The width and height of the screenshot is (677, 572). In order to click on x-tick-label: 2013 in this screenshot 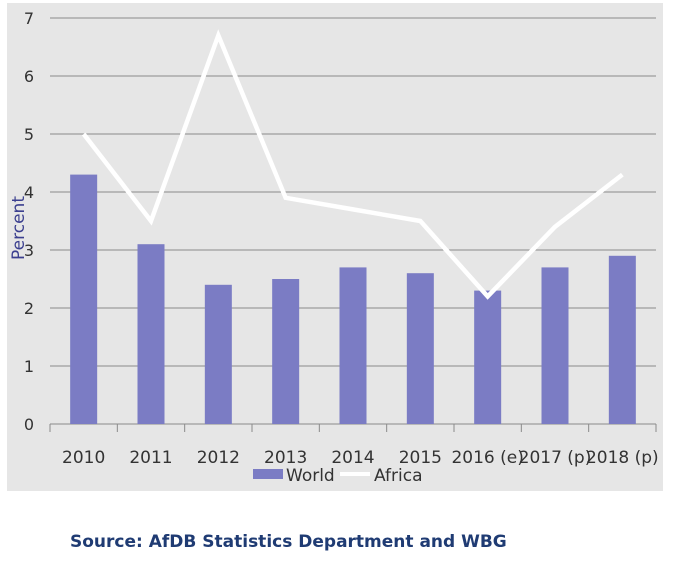, I will do `click(285, 458)`.